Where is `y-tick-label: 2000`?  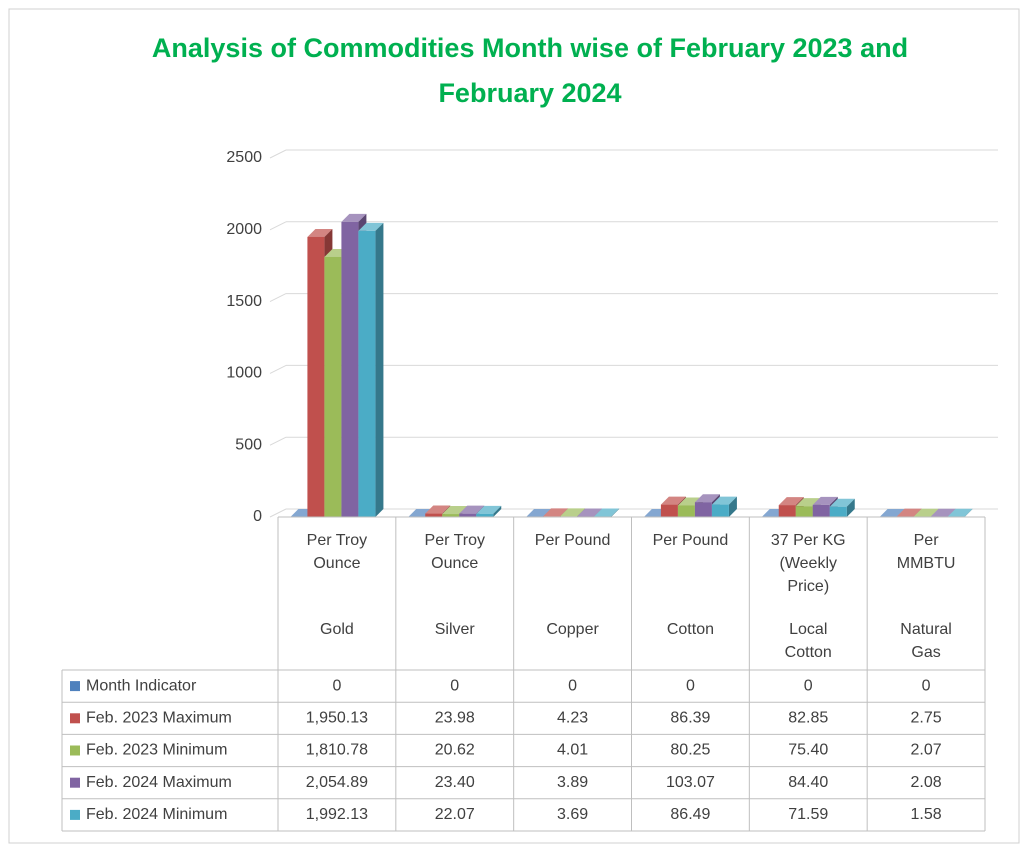 y-tick-label: 2000 is located at coordinates (244, 229).